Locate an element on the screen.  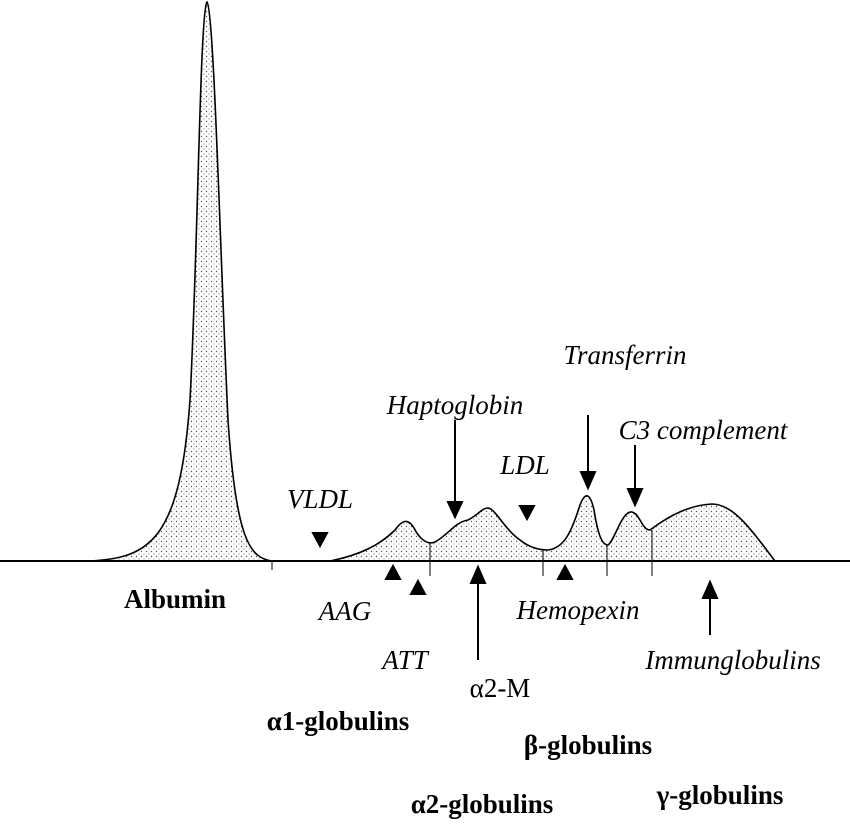
label: Immunglobulins is located at coordinates (732, 660).